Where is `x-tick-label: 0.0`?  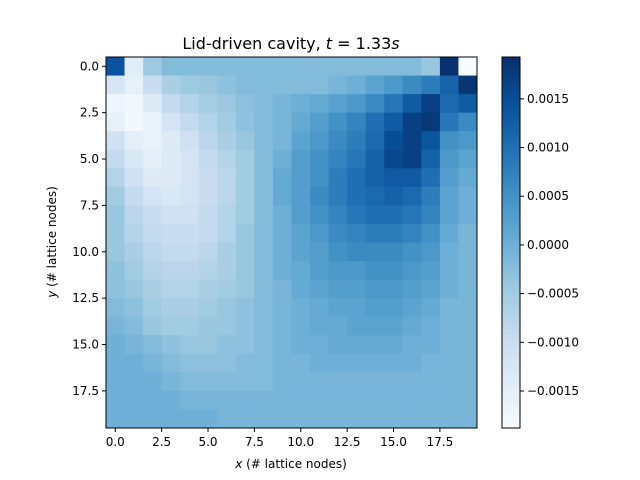 x-tick-label: 0.0 is located at coordinates (115, 442).